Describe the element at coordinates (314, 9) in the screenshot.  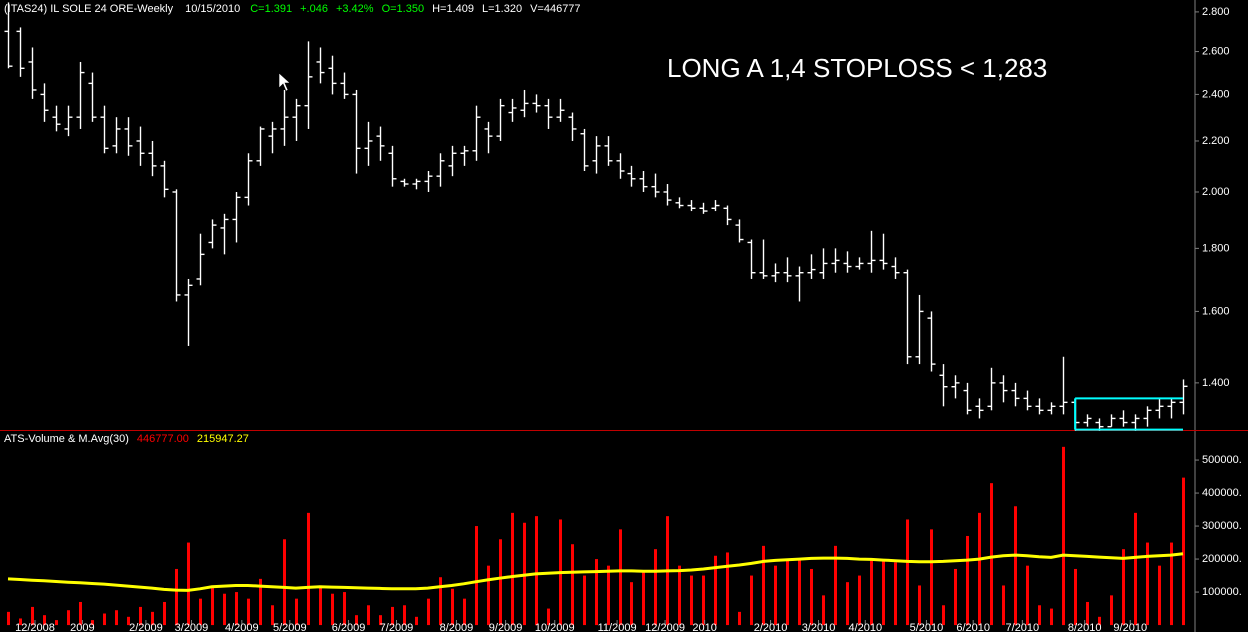
I see `header-item: +.046` at that location.